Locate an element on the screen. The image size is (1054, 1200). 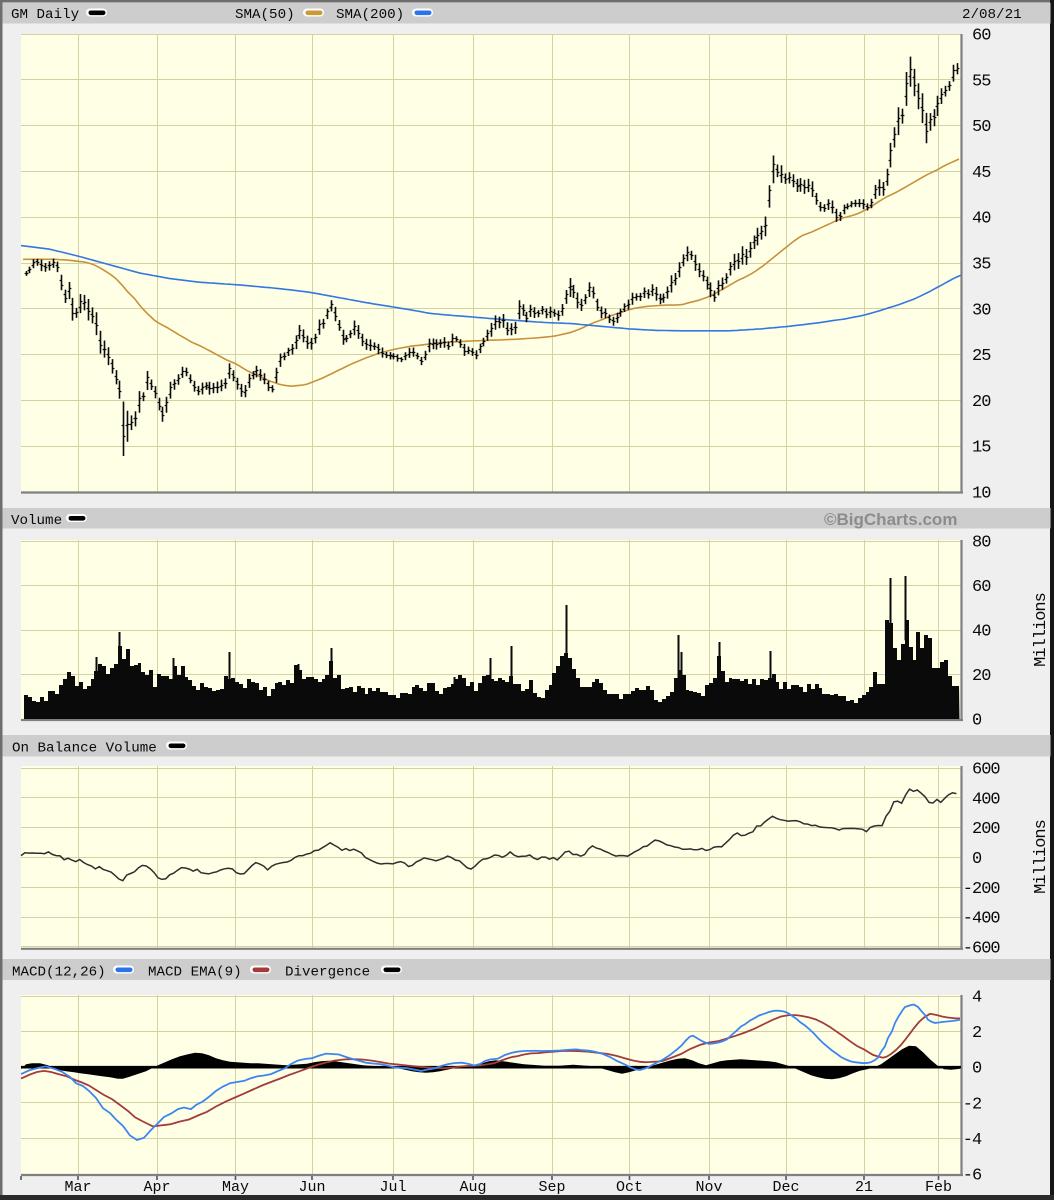
svg-text: 25 is located at coordinates (981, 356).